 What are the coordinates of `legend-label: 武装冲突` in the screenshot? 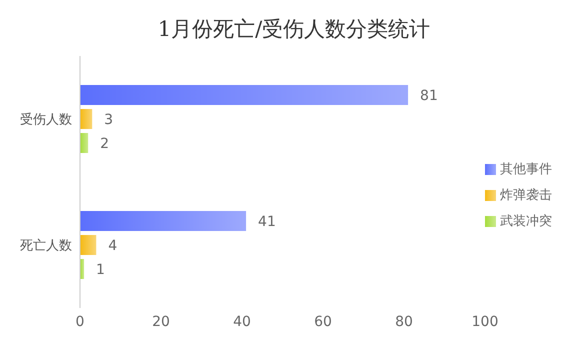 It's located at (526, 221).